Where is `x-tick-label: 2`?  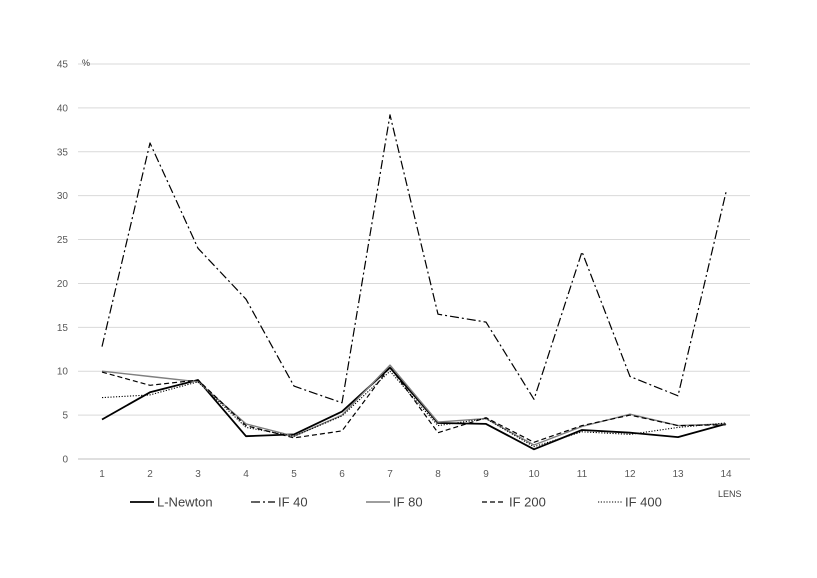 x-tick-label: 2 is located at coordinates (150, 474).